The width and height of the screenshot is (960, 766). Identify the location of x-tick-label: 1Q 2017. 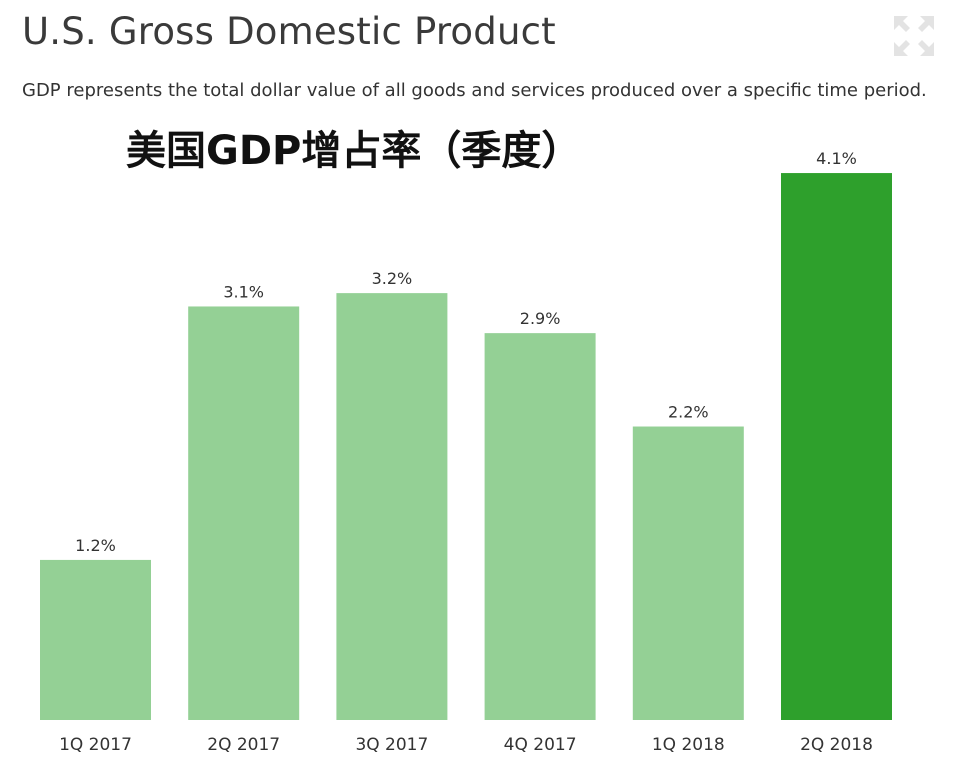
(95, 745).